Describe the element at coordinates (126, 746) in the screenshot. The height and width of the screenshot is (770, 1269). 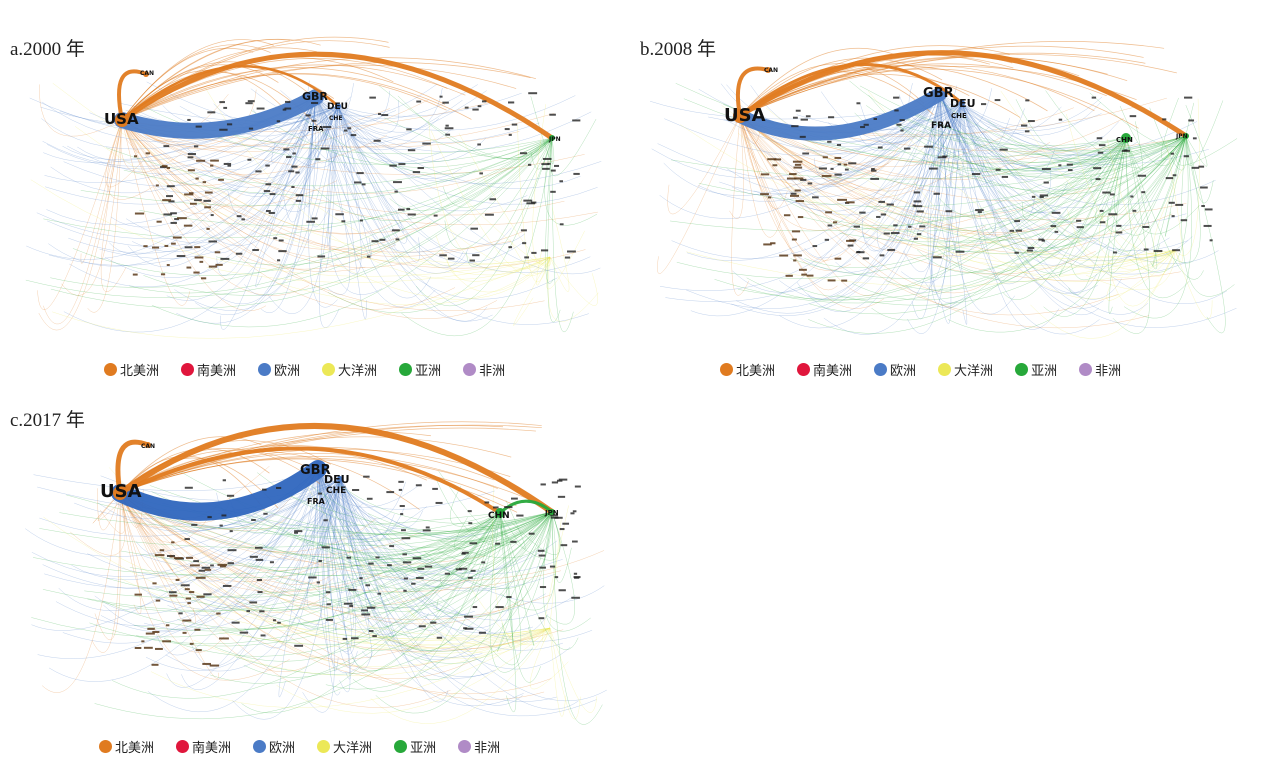
I see `legend-item-north-america: 北美洲` at that location.